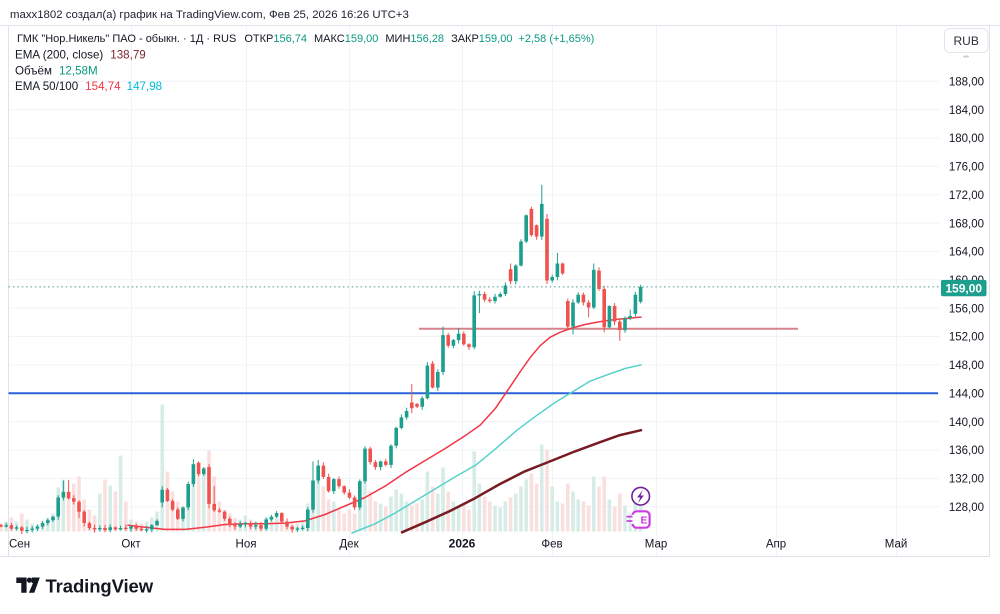 Image resolution: width=1000 pixels, height=614 pixels. Describe the element at coordinates (966, 139) in the screenshot. I see `svg-text: 180,00` at that location.